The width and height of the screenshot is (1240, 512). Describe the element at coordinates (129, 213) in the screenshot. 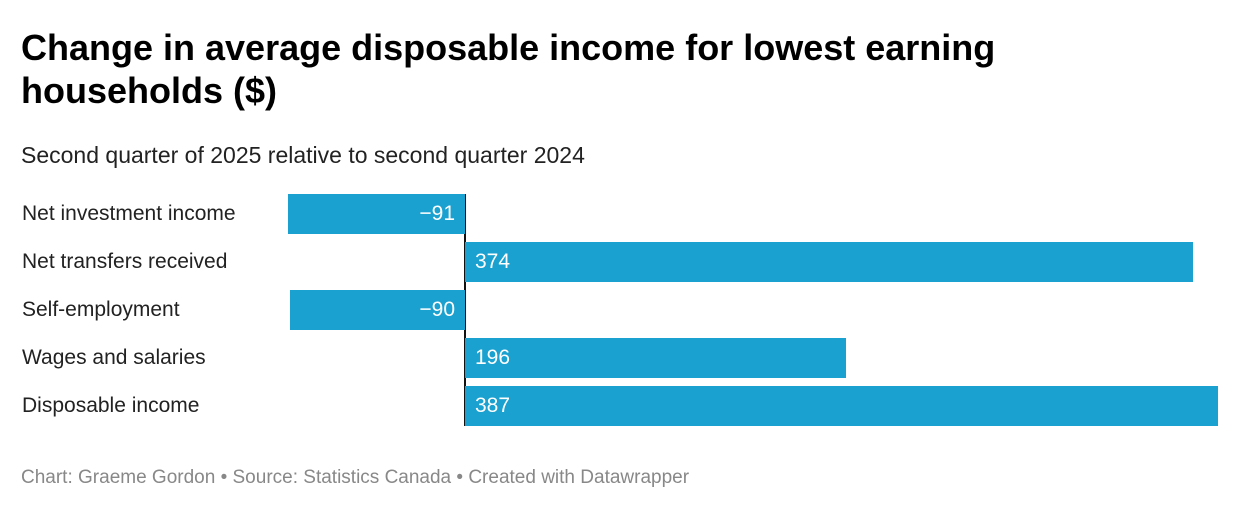

I see `category-label: Net investment income` at that location.